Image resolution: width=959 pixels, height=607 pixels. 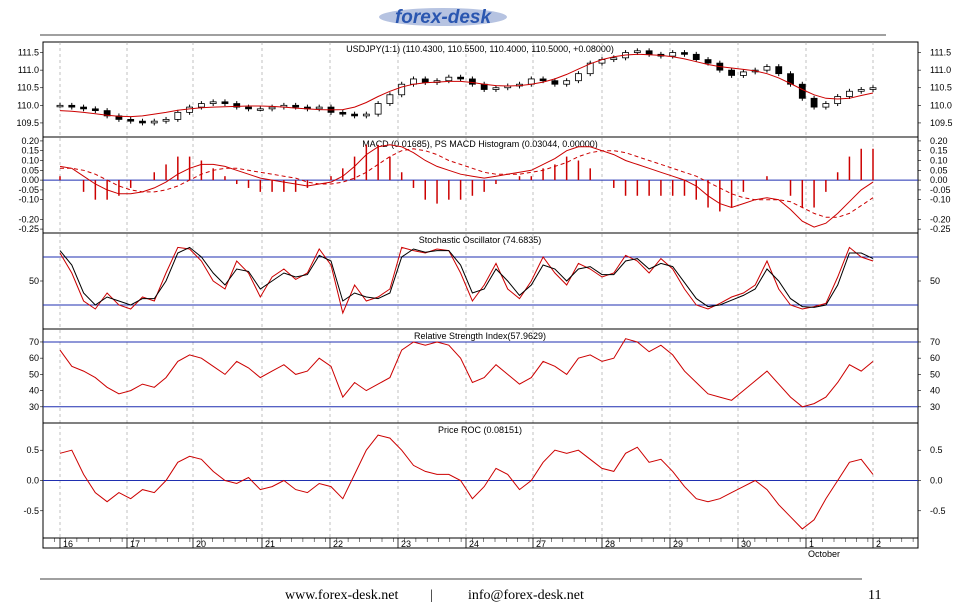 What do you see at coordinates (34, 407) in the screenshot?
I see `y-tick-left-rsi: 30` at bounding box center [34, 407].